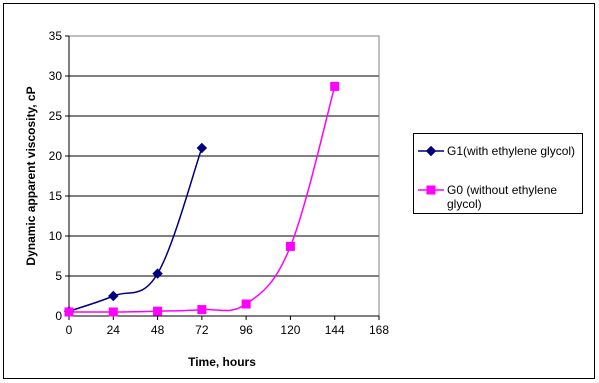 The height and width of the screenshot is (383, 599). Describe the element at coordinates (290, 330) in the screenshot. I see `x-tick-label: 120` at that location.